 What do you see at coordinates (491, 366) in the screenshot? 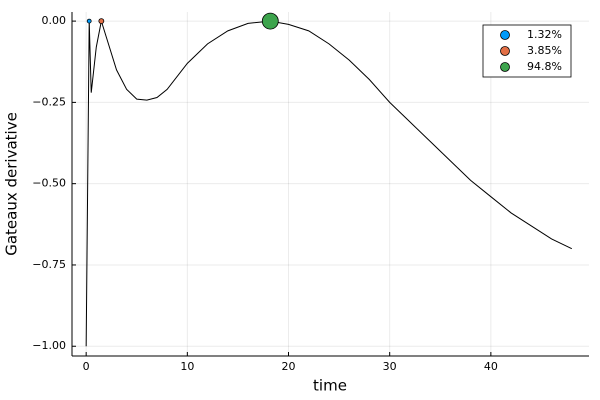
I see `x-tick-label: 40` at bounding box center [491, 366].